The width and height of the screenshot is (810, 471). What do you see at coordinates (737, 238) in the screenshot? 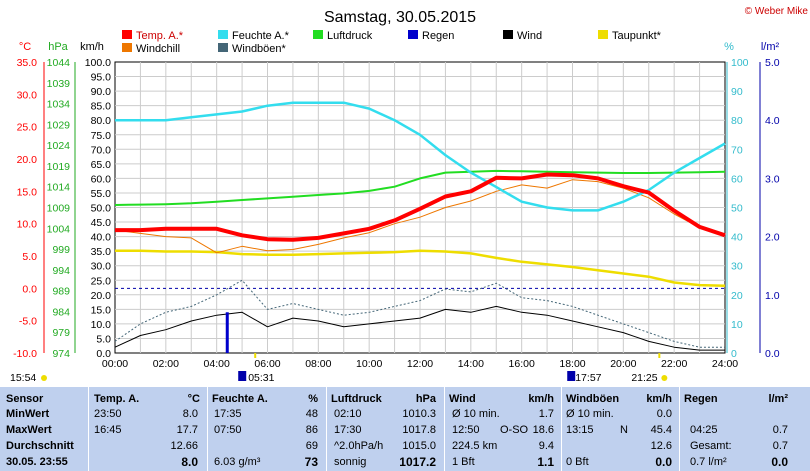
I see `pct-tick-label: 40` at bounding box center [737, 238].